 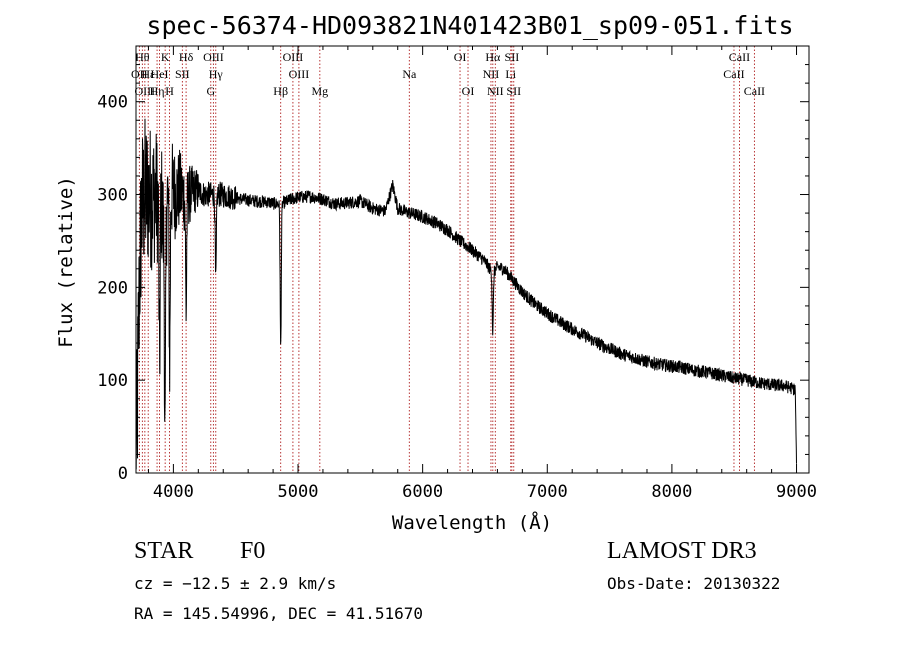 What do you see at coordinates (671, 492) in the screenshot?
I see `x-tick-label-4: 8000` at bounding box center [671, 492].